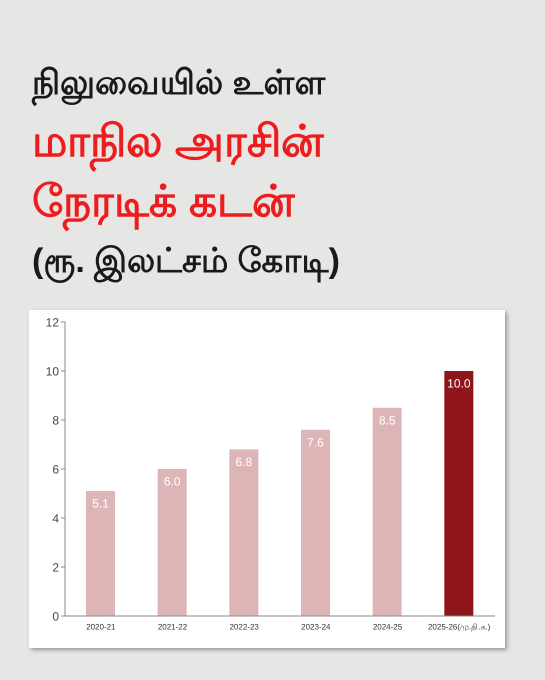 Image resolution: width=545 pixels, height=680 pixels. What do you see at coordinates (179, 147) in the screenshot?
I see `chart-title: நிலுவையில் உள்ள மாநில அரசின் நேரடிக் கடன்` at bounding box center [179, 147].